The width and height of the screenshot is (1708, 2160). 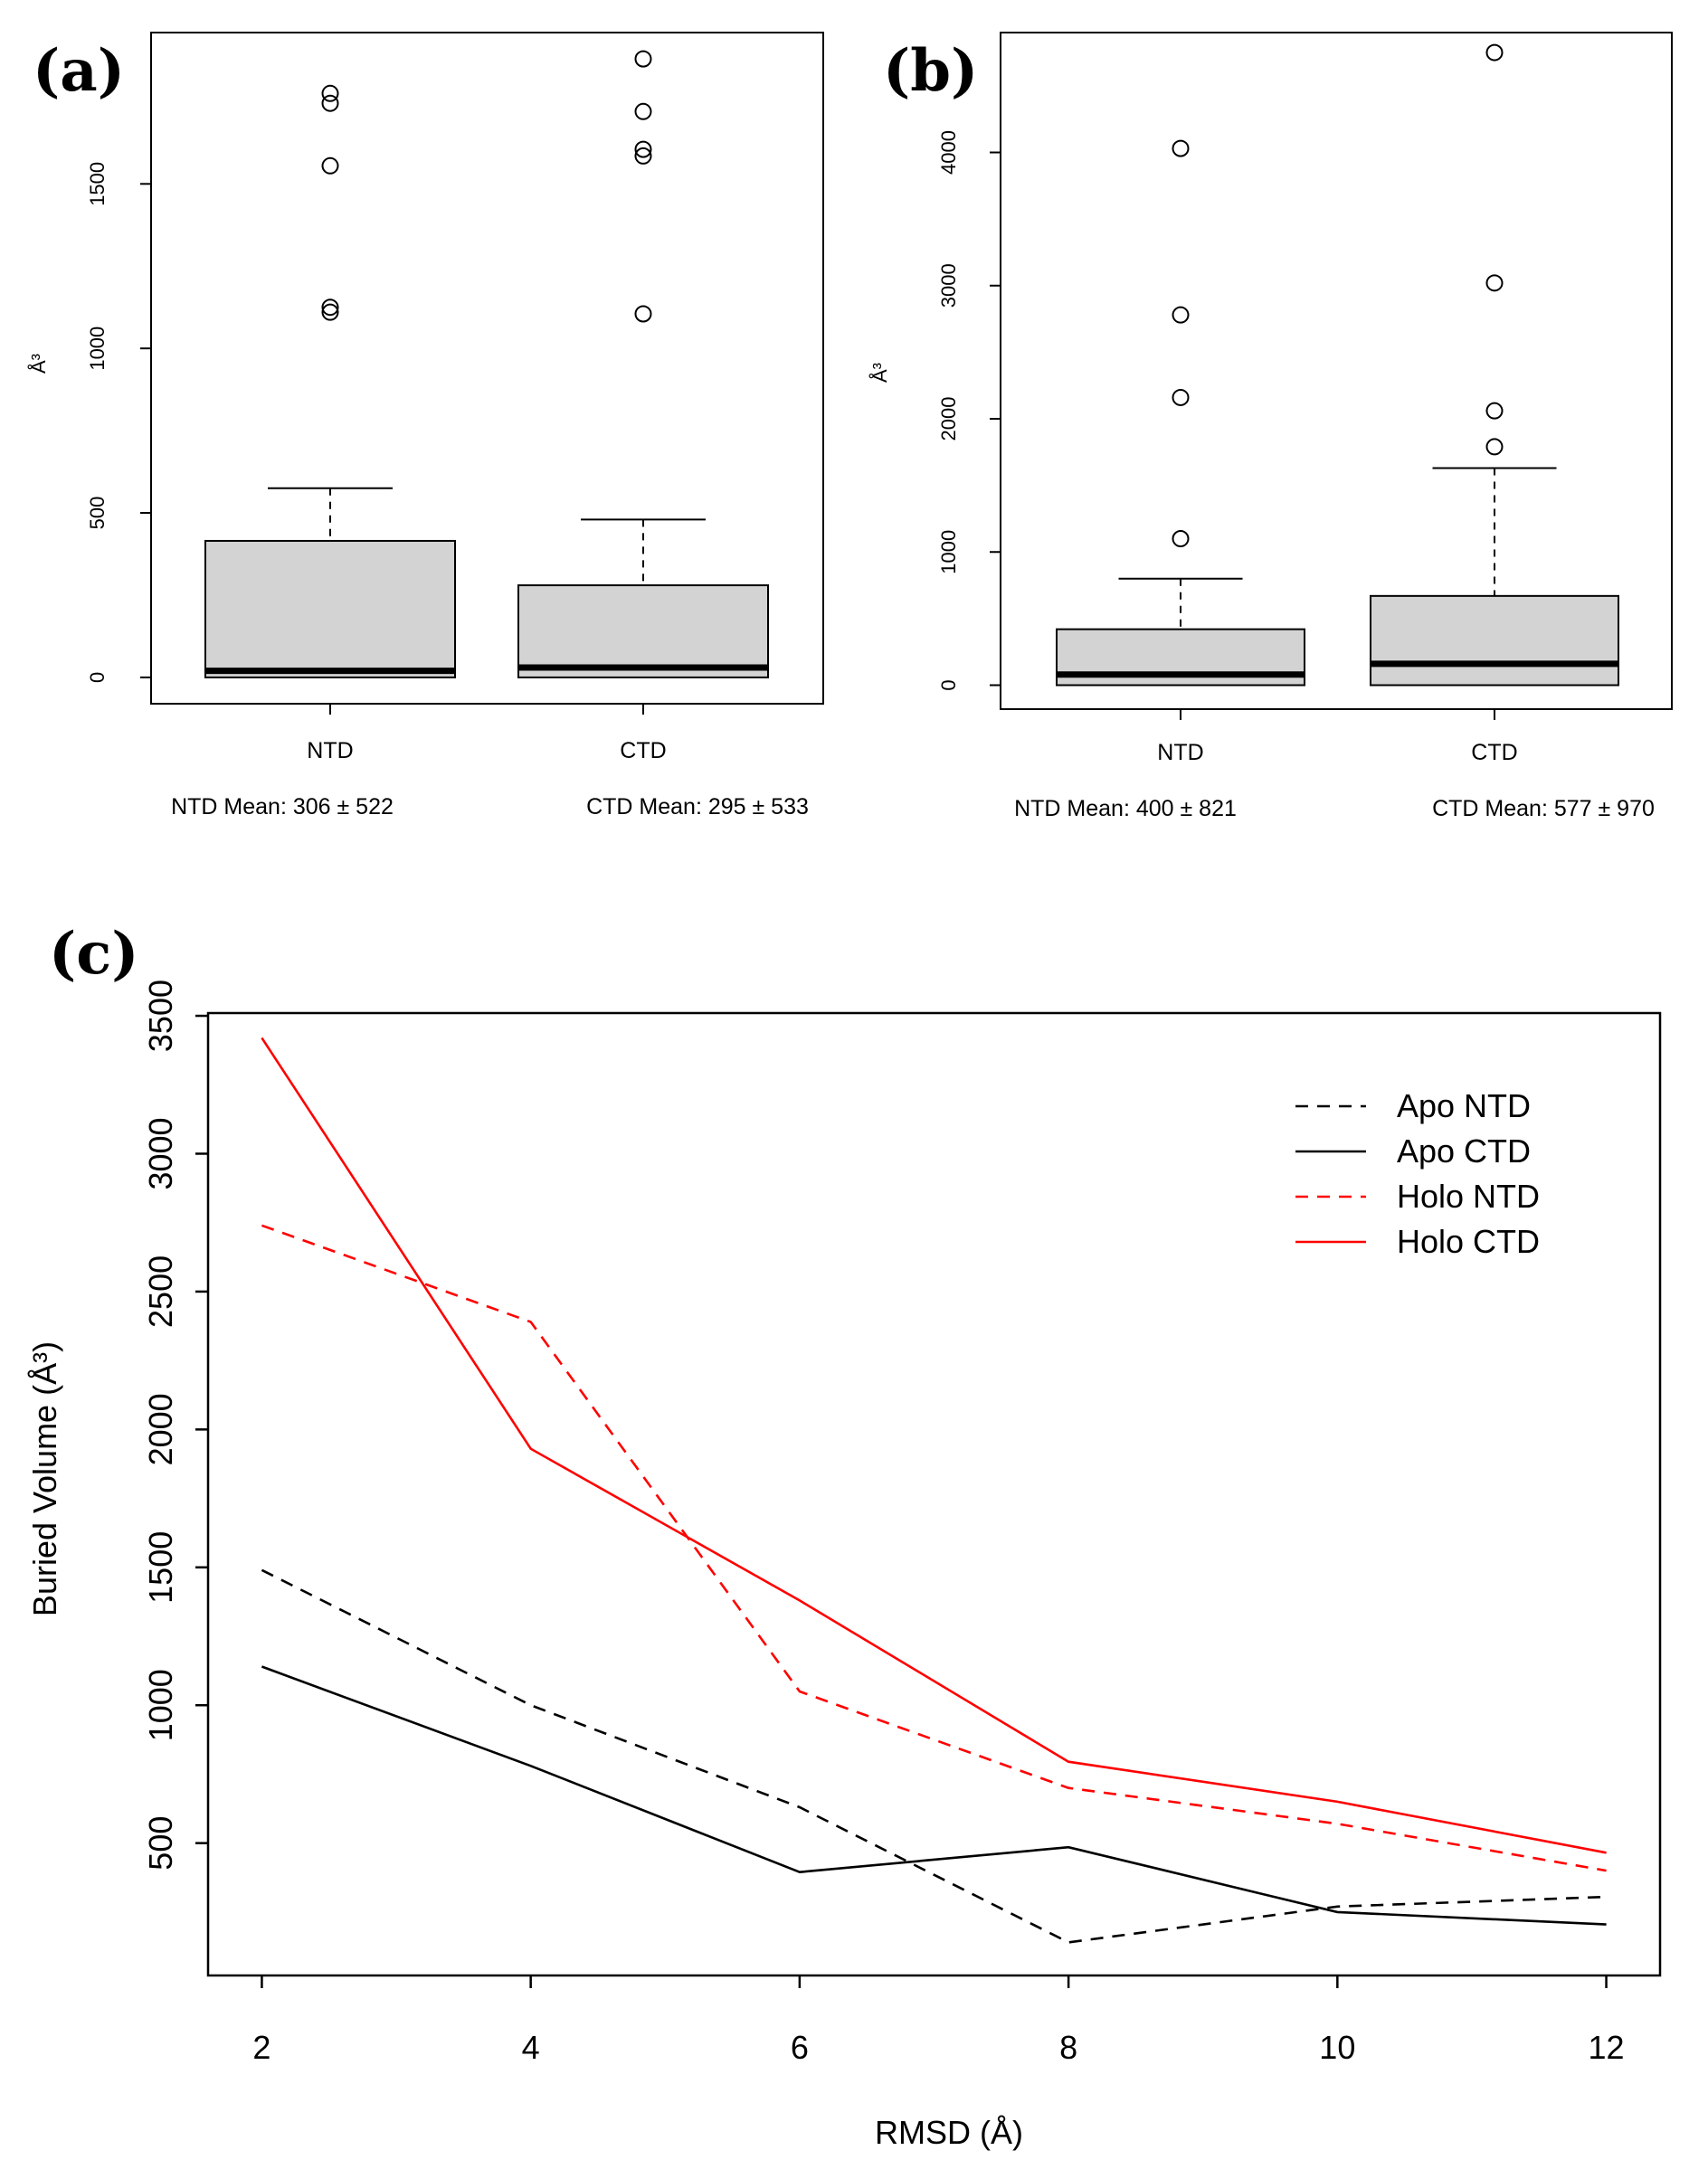 What do you see at coordinates (160, 1153) in the screenshot?
I see `panel-c-y-tick-label: 3000` at bounding box center [160, 1153].